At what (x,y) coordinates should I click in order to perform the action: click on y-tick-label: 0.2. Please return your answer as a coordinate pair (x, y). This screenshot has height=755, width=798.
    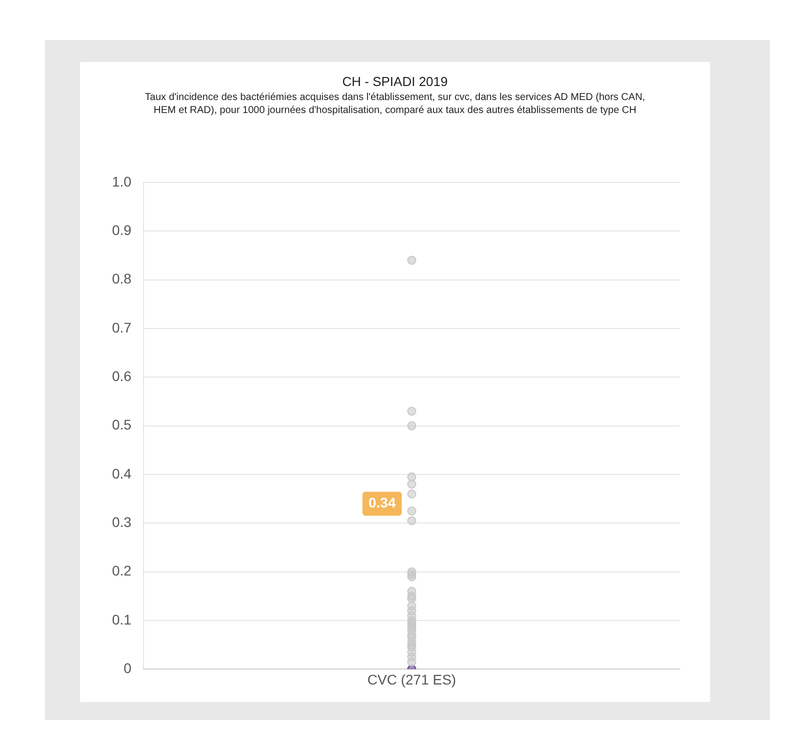
    Looking at the image, I should click on (122, 570).